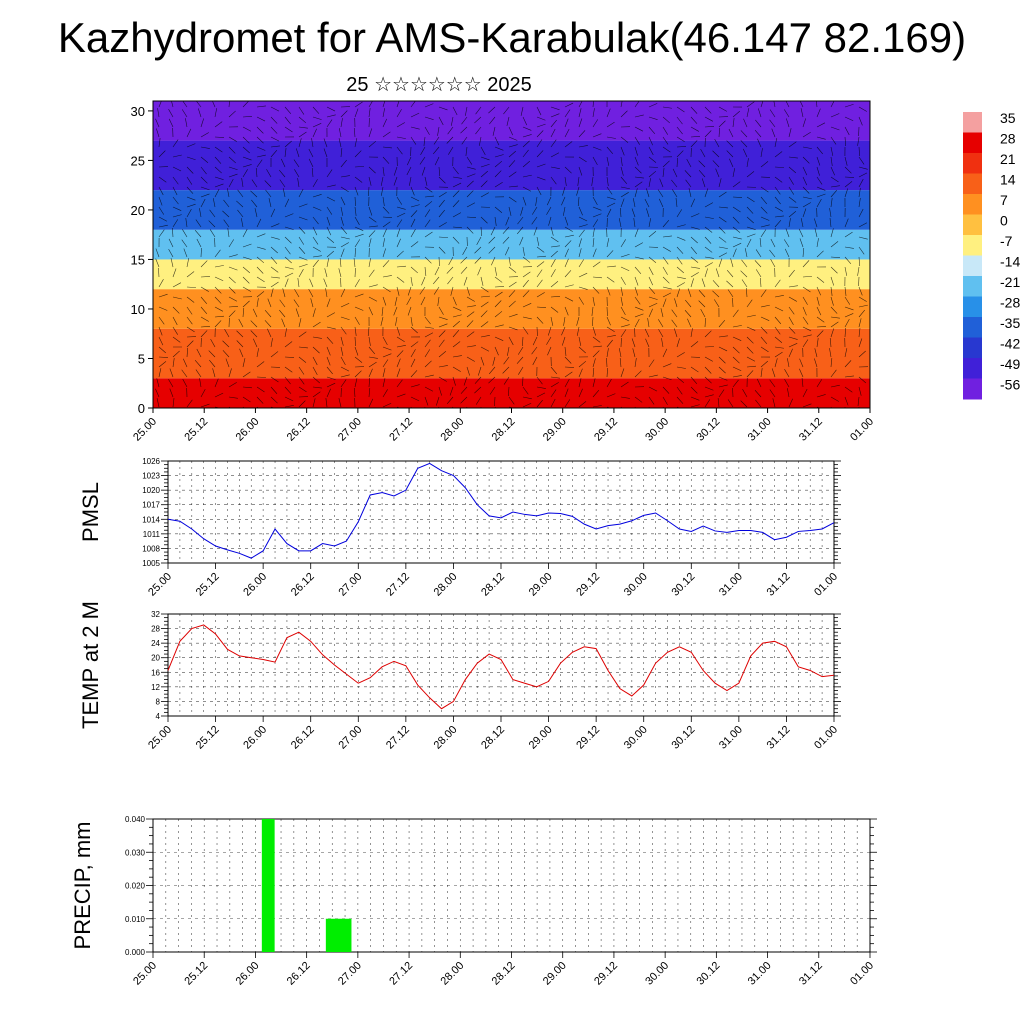  I want to click on temp-x-tick-label: 26.00, so click(255, 738).